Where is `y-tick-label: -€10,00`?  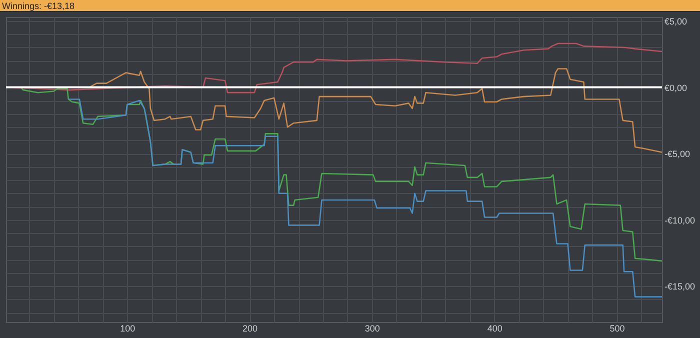 y-tick-label: -€10,00 is located at coordinates (680, 220).